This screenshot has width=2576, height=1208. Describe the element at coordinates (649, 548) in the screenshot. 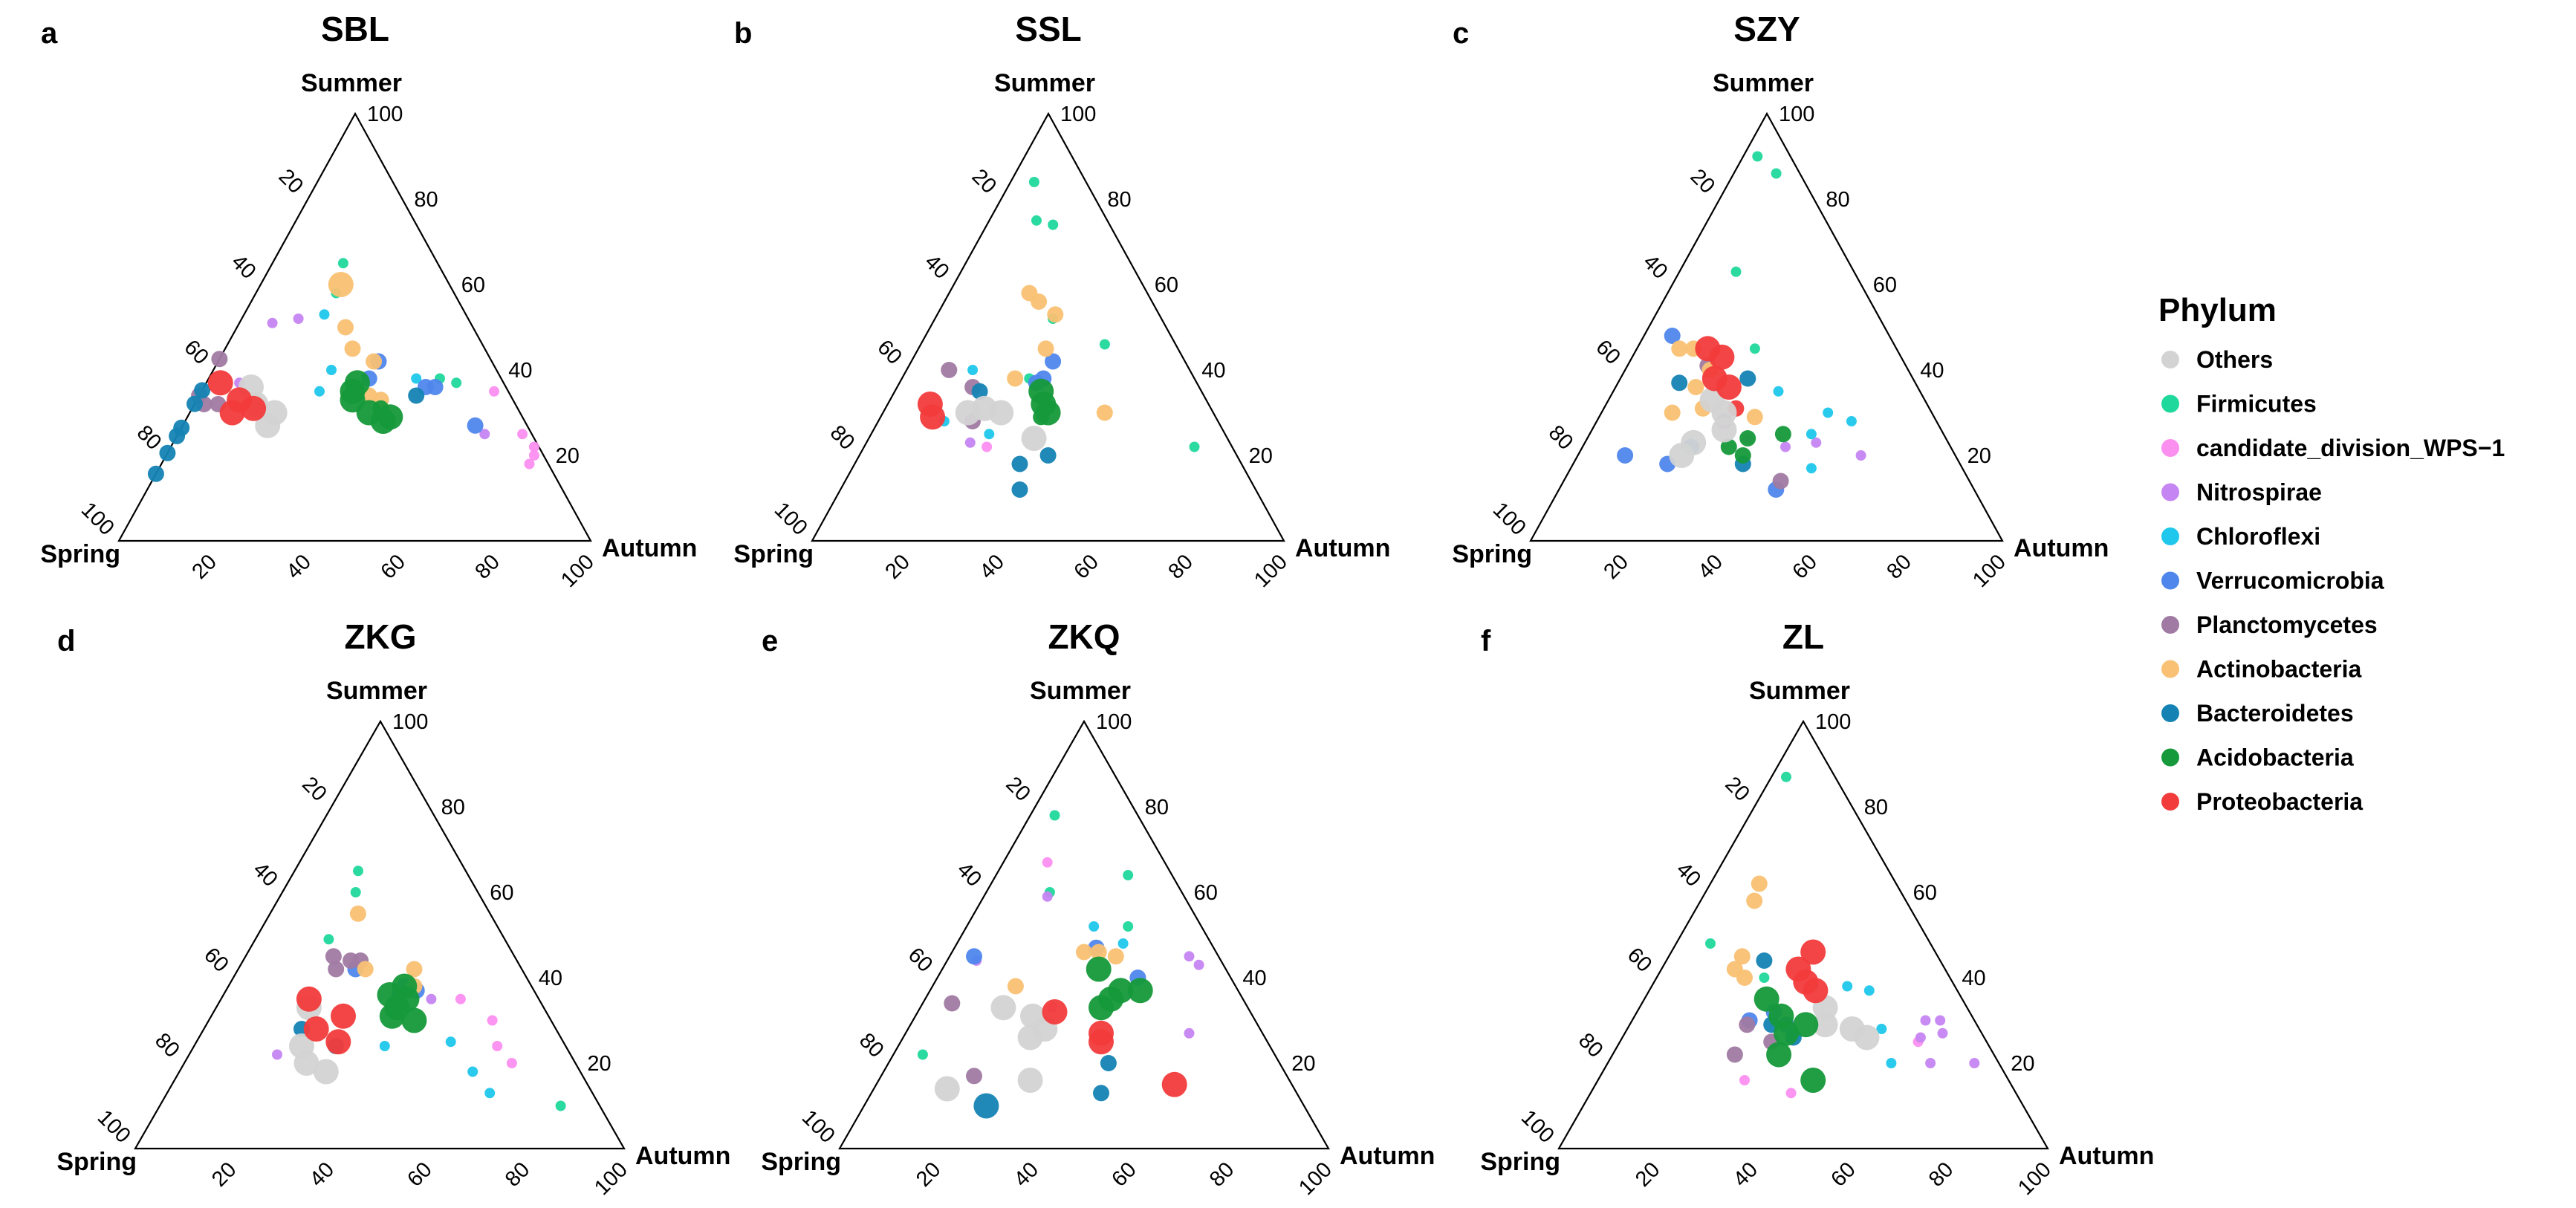

I see `vertex-label-autumn: Autumn` at that location.